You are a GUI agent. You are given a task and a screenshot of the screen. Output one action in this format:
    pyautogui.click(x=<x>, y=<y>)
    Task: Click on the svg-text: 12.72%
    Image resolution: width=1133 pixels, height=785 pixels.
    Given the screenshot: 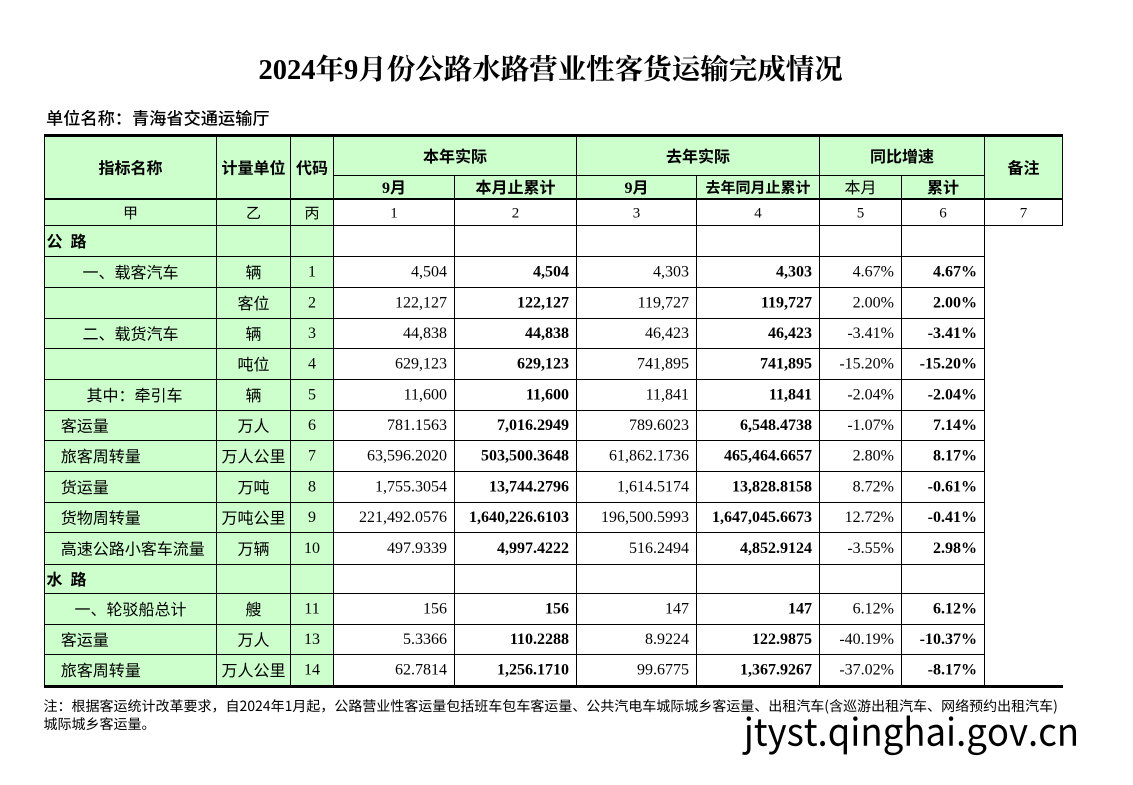 What is the action you would take?
    pyautogui.click(x=869, y=517)
    